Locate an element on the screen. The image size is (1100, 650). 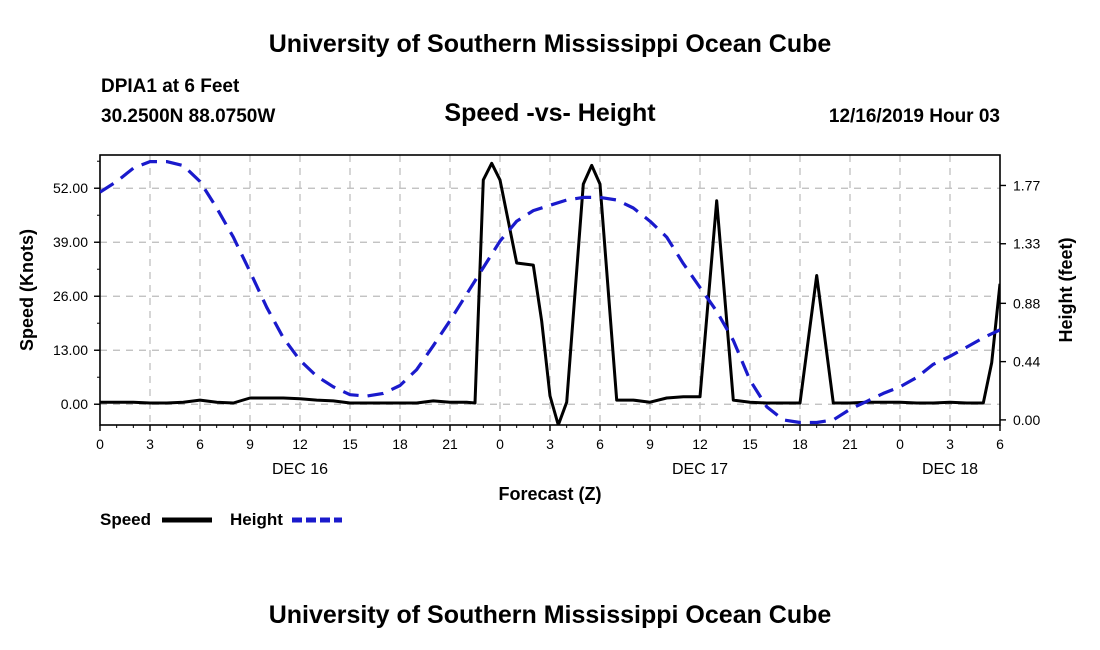
y2-tick-label: 0.88 is located at coordinates (1026, 303).